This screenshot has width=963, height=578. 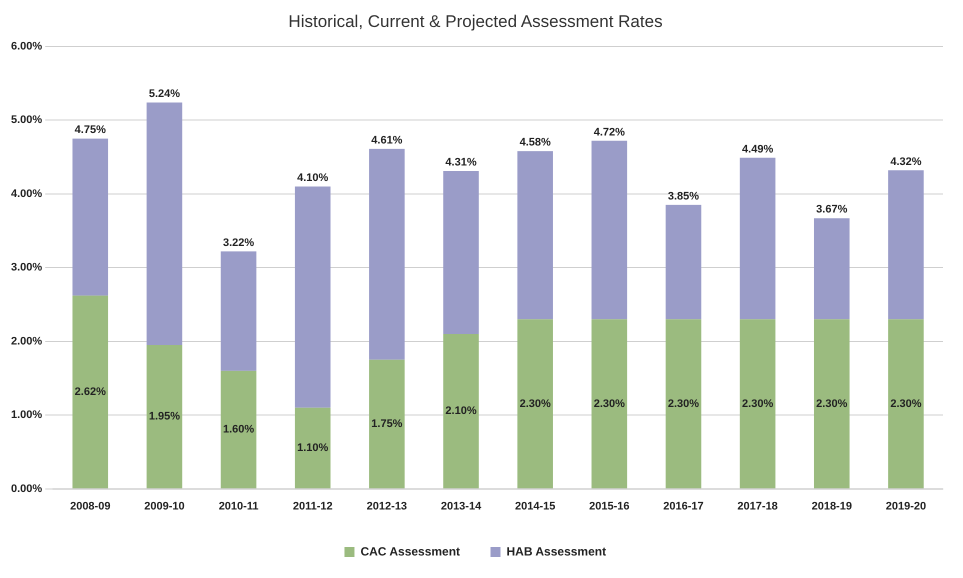 I want to click on y-tick-label: 1.00%, so click(x=26, y=415).